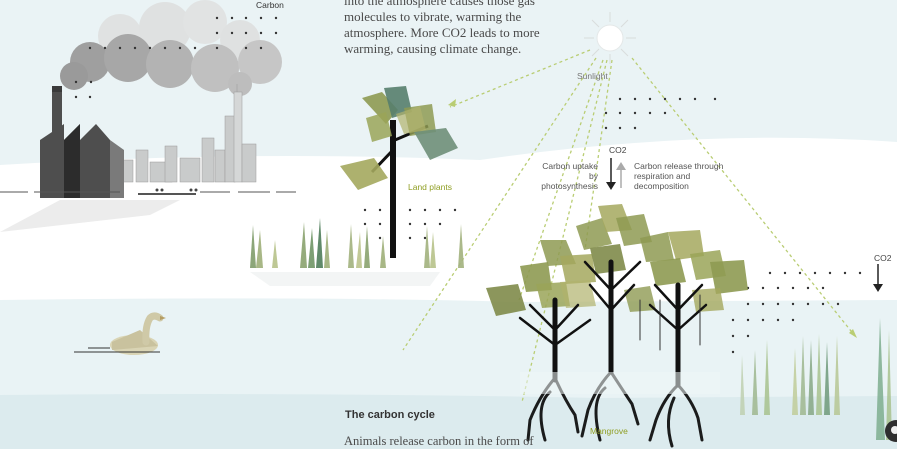 Image resolution: width=897 pixels, height=449 pixels. I want to click on land-plants-label: Land plants, so click(430, 187).